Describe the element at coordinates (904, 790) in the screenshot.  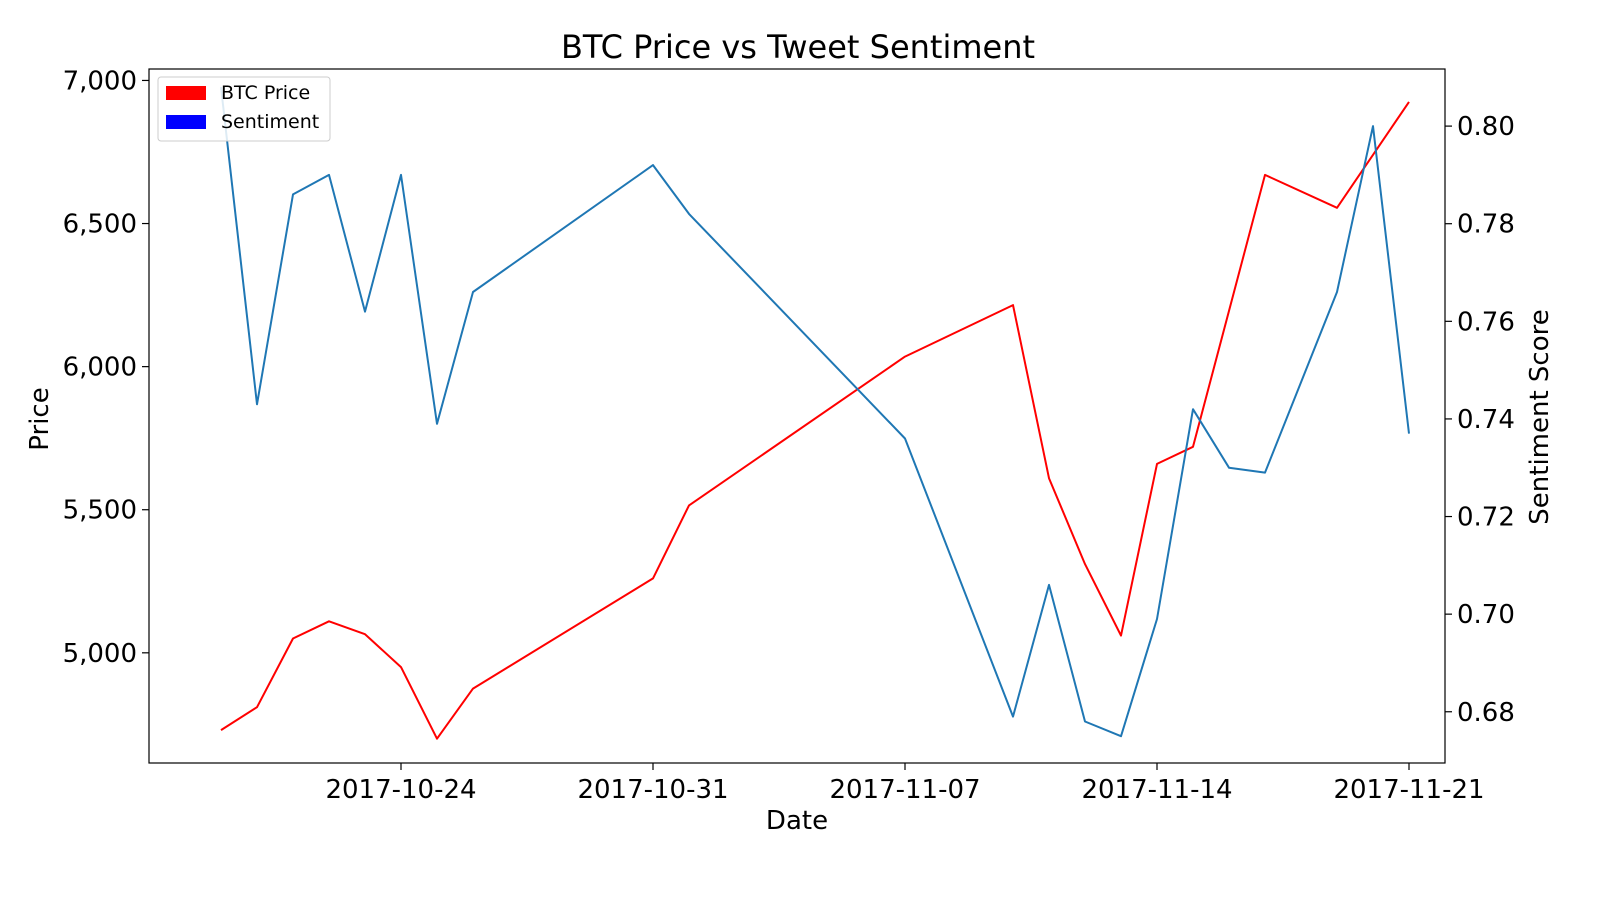
I see `x-tick-label-2: 2017-11-07` at that location.